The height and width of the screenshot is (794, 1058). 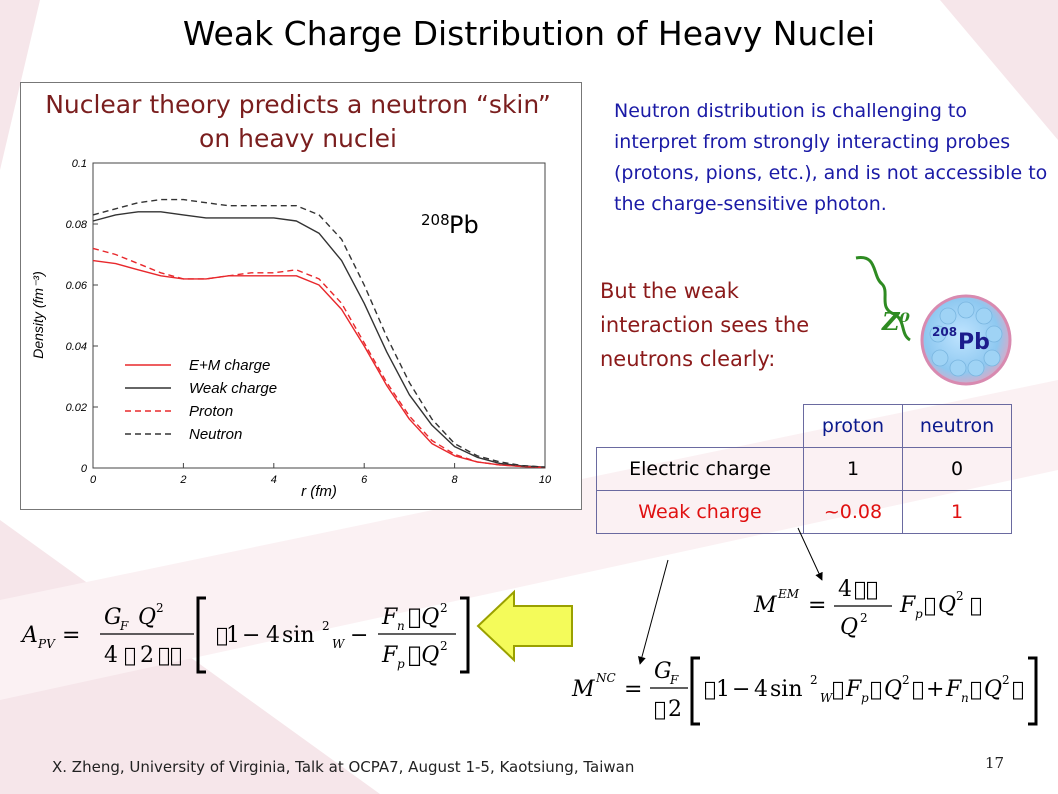 What do you see at coordinates (321, 474) in the screenshot?
I see `x-axis-ticks: 0 2 4 6 8 10` at bounding box center [321, 474].